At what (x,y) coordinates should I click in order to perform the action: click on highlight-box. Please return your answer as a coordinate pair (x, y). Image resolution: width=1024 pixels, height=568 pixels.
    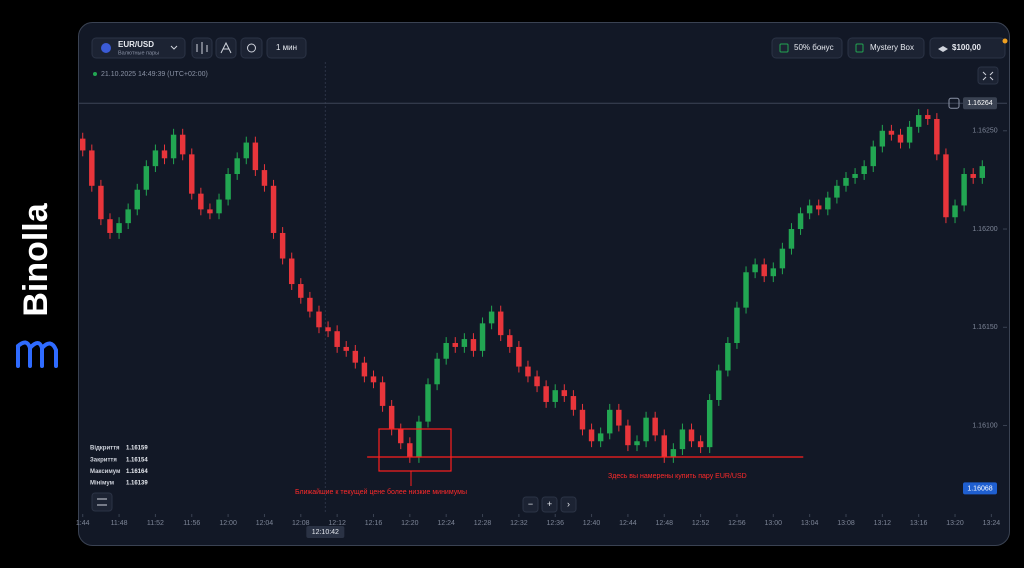
    Looking at the image, I should click on (415, 450).